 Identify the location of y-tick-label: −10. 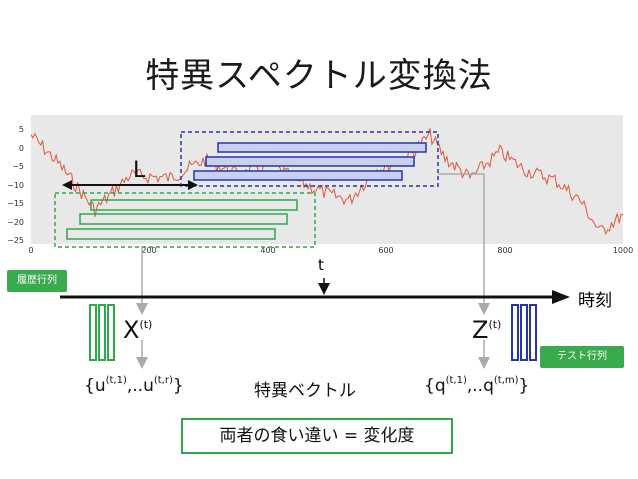
(15, 185).